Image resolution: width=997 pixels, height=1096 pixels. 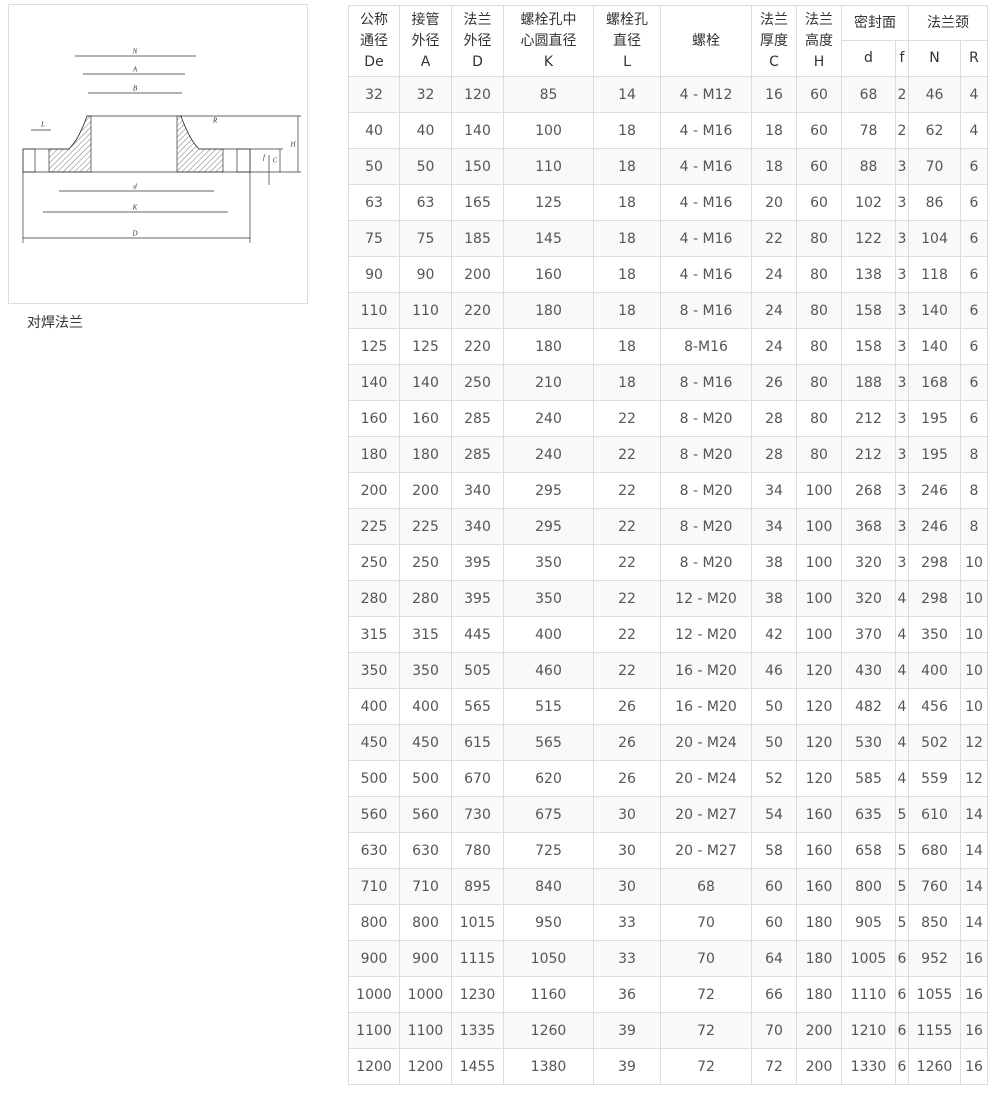 I want to click on table-cell: 430, so click(x=868, y=670).